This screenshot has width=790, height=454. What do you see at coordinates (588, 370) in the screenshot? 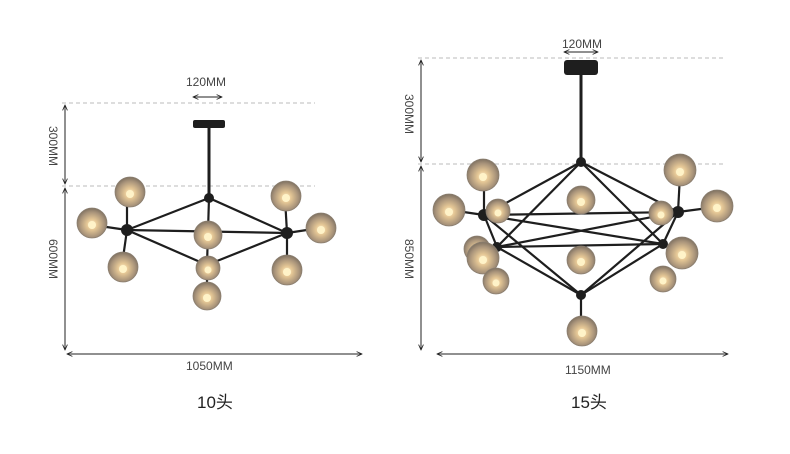
I see `right-width-label: 1150MM` at bounding box center [588, 370].